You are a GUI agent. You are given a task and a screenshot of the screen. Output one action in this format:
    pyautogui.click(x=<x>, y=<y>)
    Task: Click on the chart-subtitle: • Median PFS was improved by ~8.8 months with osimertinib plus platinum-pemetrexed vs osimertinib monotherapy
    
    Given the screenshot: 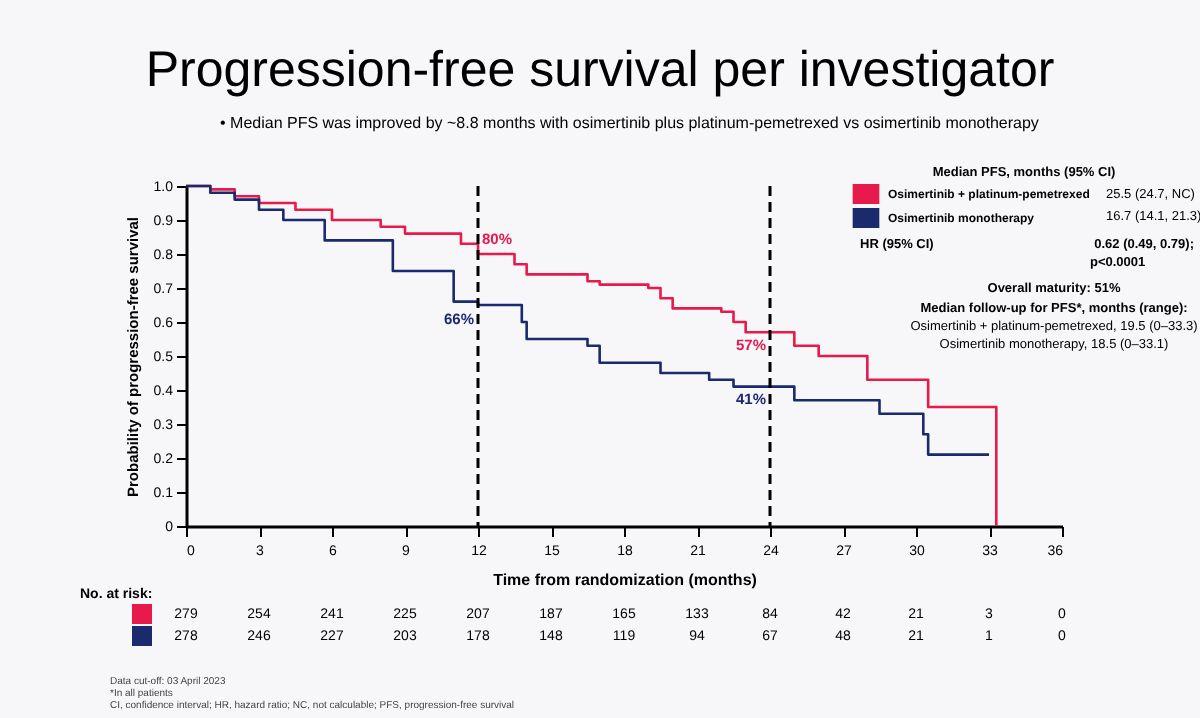 What is the action you would take?
    pyautogui.click(x=629, y=123)
    